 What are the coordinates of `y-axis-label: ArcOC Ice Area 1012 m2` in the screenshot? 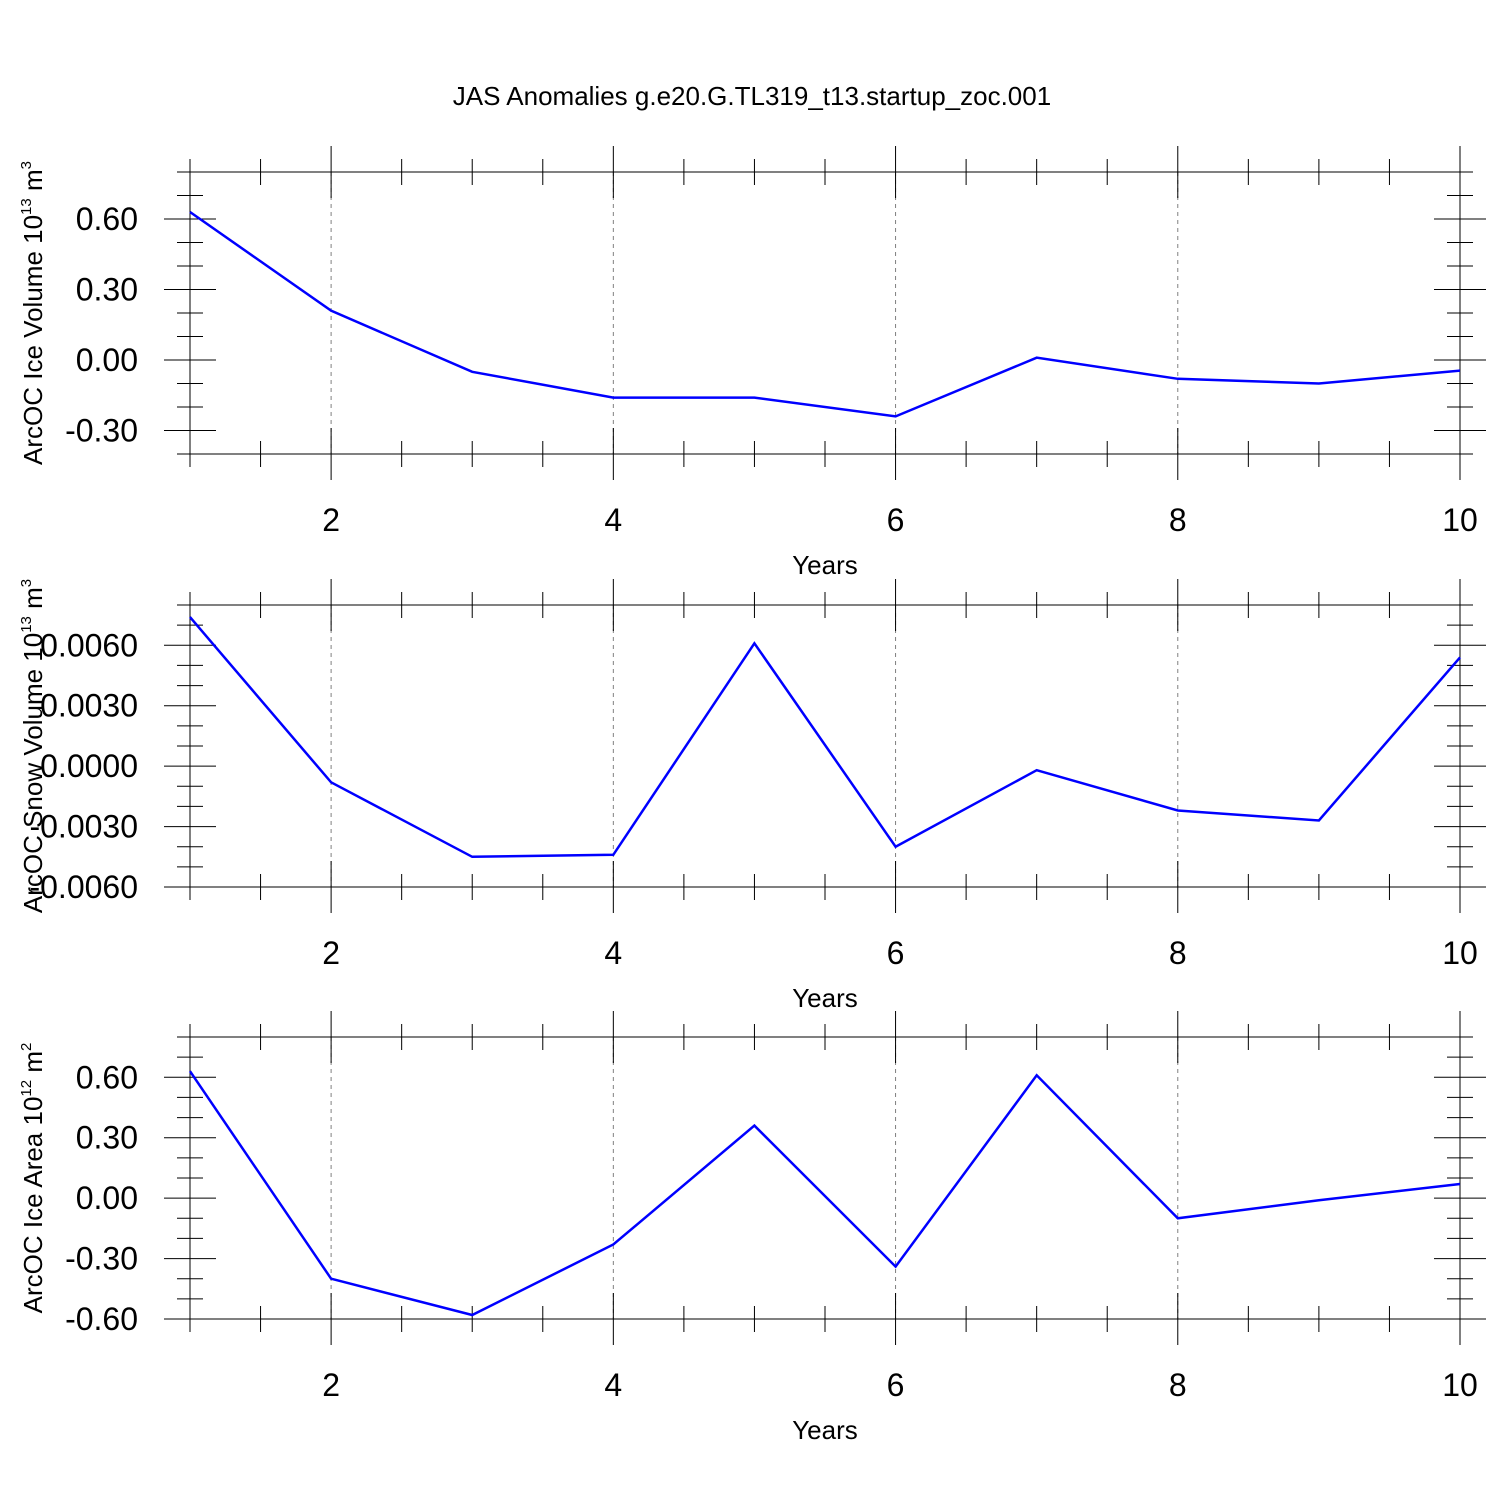 It's located at (33, 1178).